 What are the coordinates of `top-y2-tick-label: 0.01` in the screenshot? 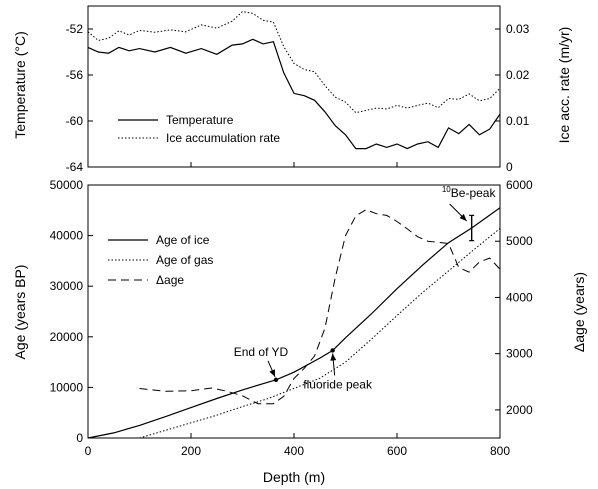 It's located at (518, 121).